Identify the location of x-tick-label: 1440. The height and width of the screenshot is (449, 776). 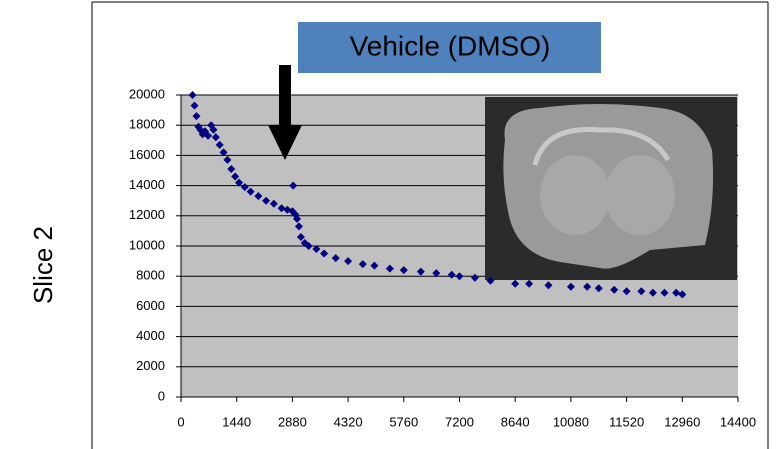
(236, 421).